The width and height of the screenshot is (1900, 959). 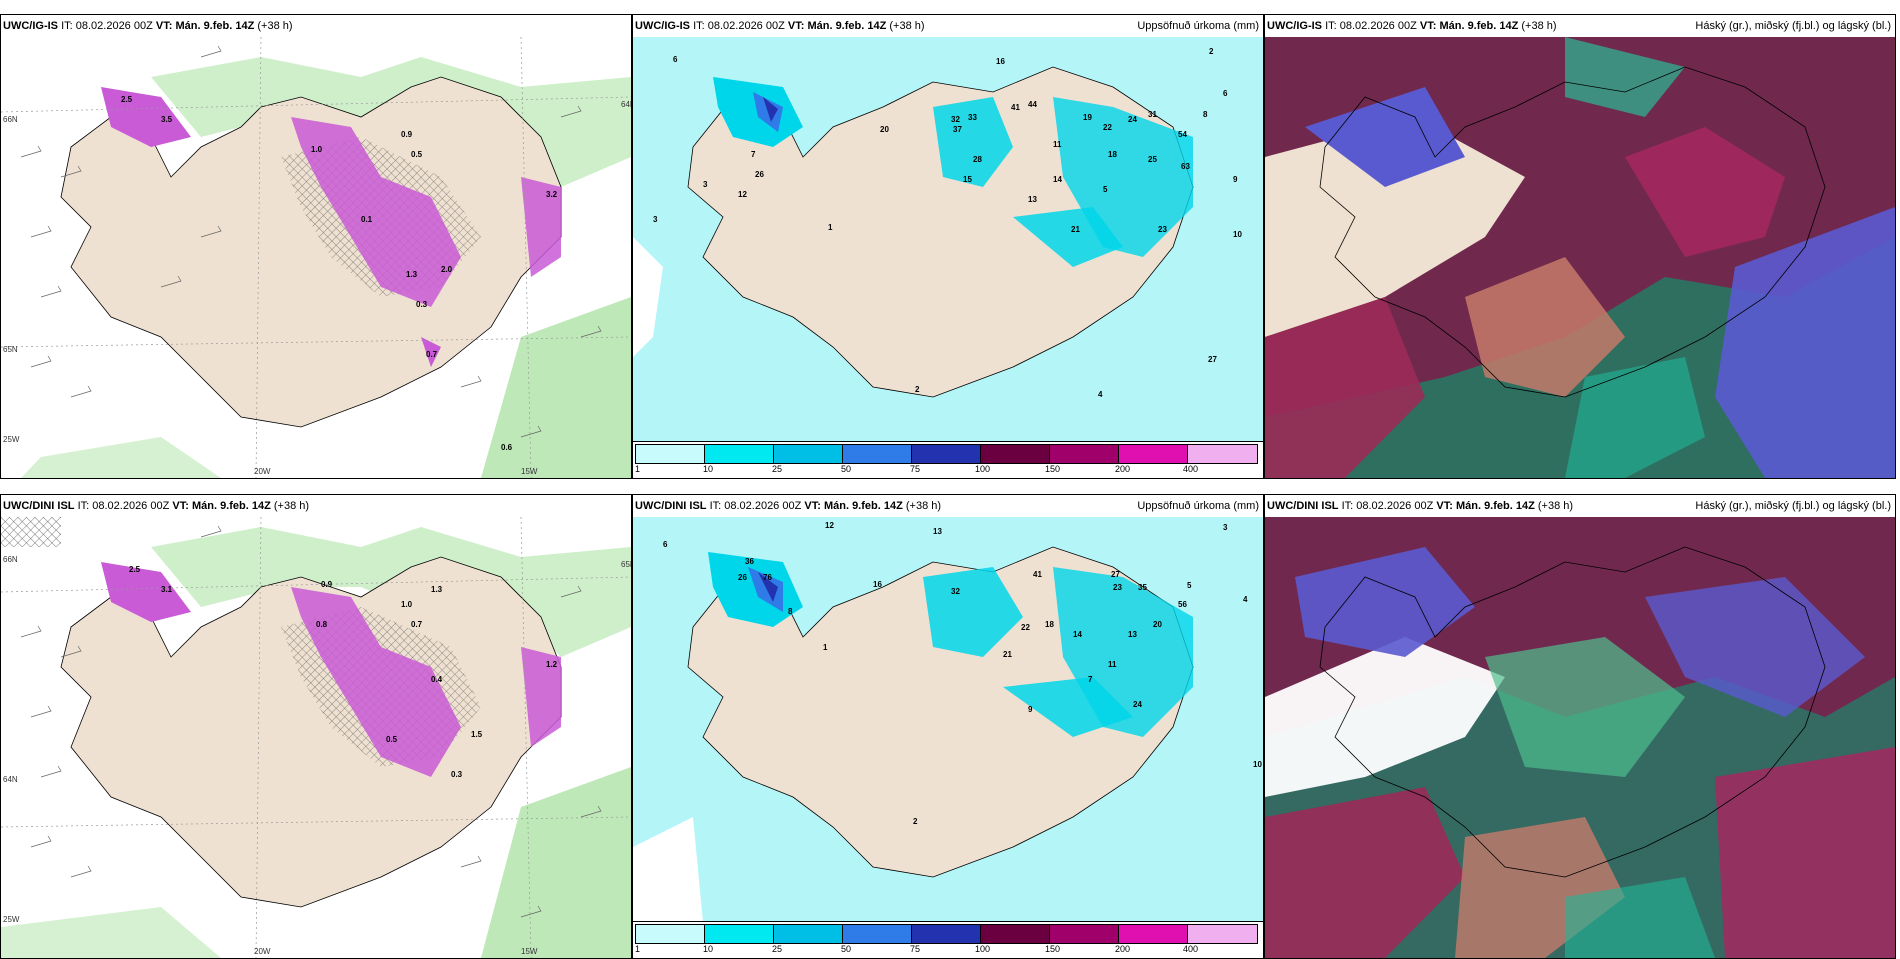 I want to click on vt-value: Mán. 9.feb. 14Z, so click(x=863, y=506).